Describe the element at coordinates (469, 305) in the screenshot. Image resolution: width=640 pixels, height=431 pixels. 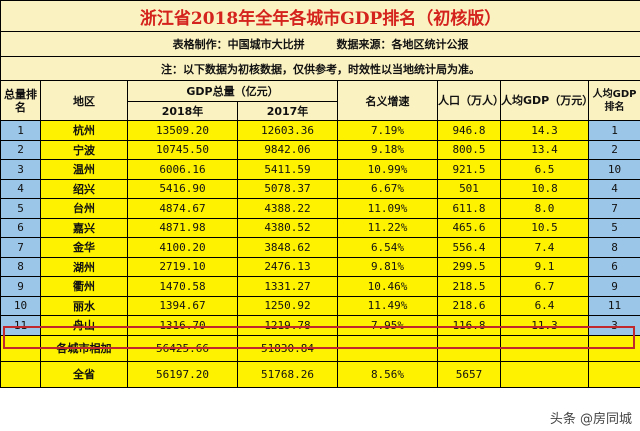
I see `population-cell: 218.6` at that location.